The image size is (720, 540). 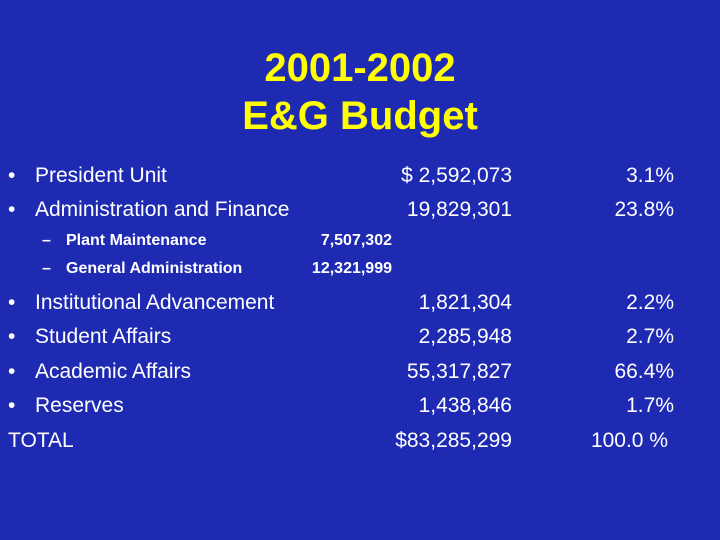 I want to click on row-label: Administration and Finance, so click(x=162, y=209).